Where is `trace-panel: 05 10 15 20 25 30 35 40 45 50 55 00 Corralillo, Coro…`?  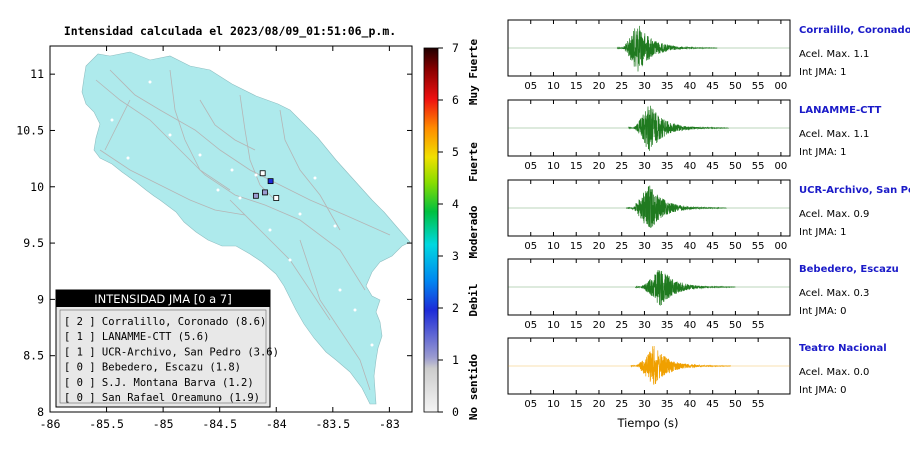
trace-panel: 05 10 15 20 25 30 35 40 45 50 55 00 Corralillo, Coro… is located at coordinates (708, 55).